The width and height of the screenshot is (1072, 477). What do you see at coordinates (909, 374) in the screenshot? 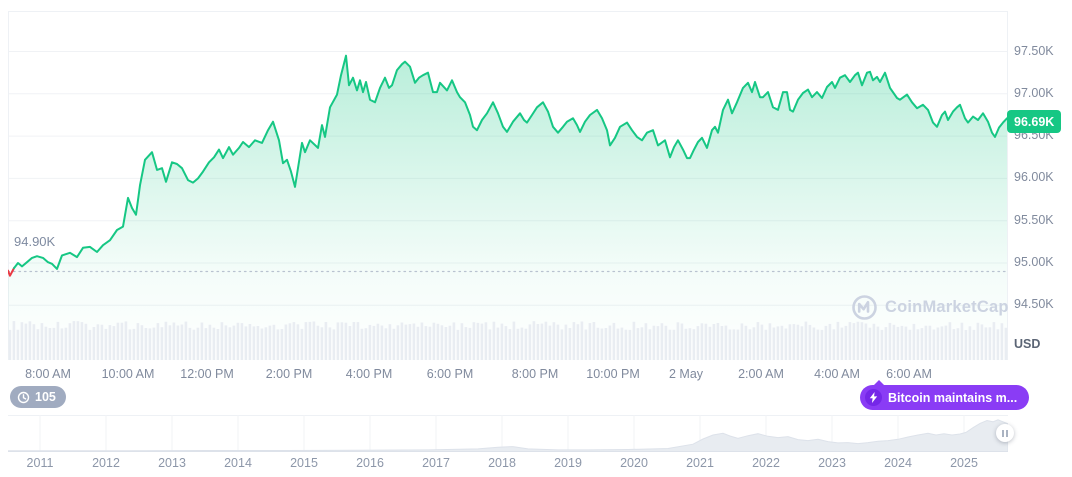
I see `x-axis-tick: 6:00 AM` at bounding box center [909, 374].